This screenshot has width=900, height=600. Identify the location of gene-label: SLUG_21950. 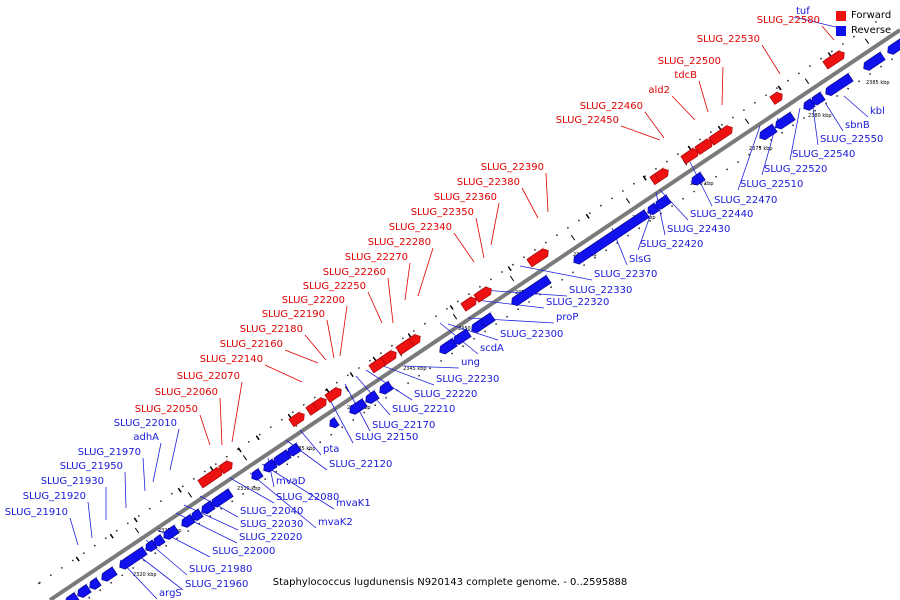
(91, 466).